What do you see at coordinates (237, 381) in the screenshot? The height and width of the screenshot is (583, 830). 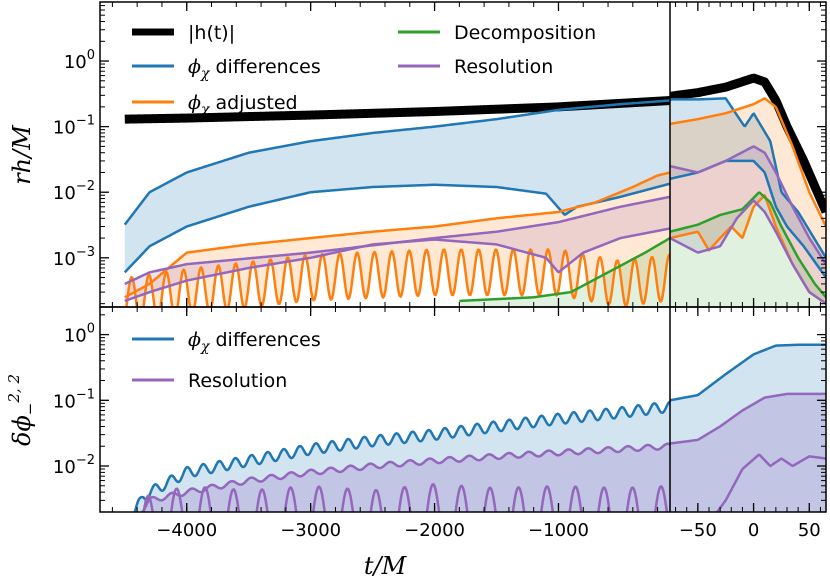 I see `bottom-legend-label: Resolution` at bounding box center [237, 381].